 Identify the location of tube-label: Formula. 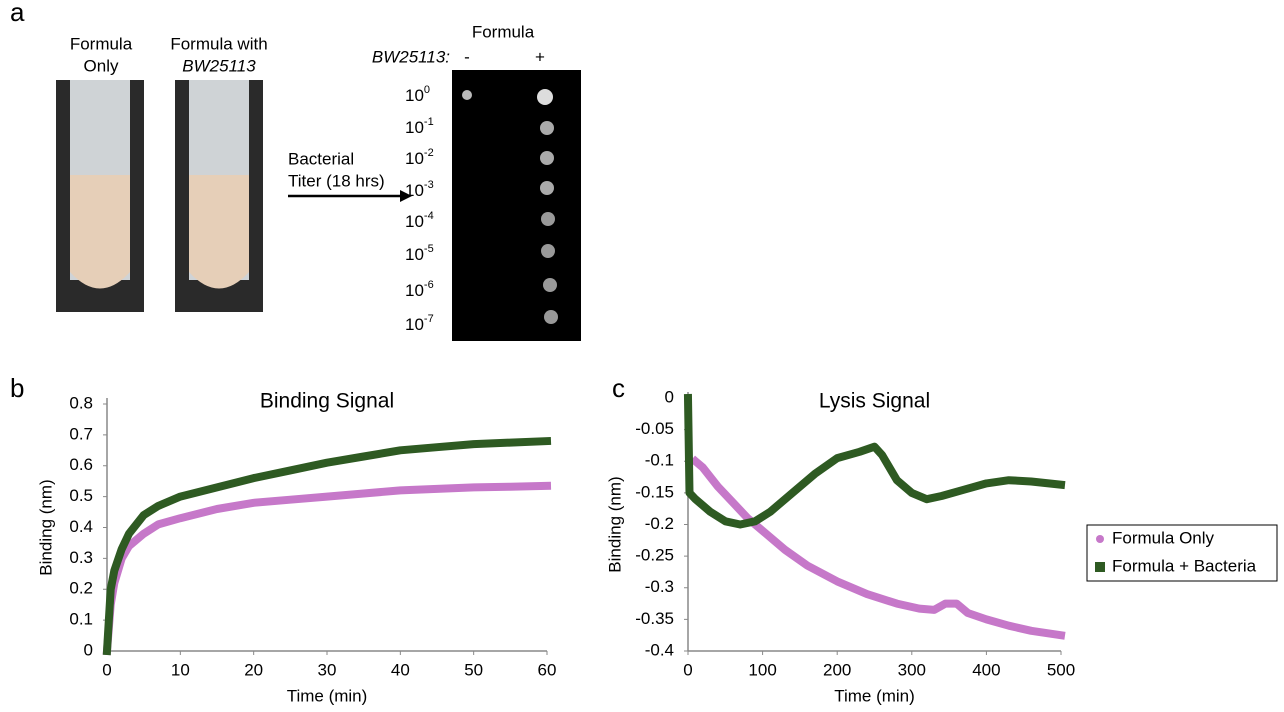
(101, 43).